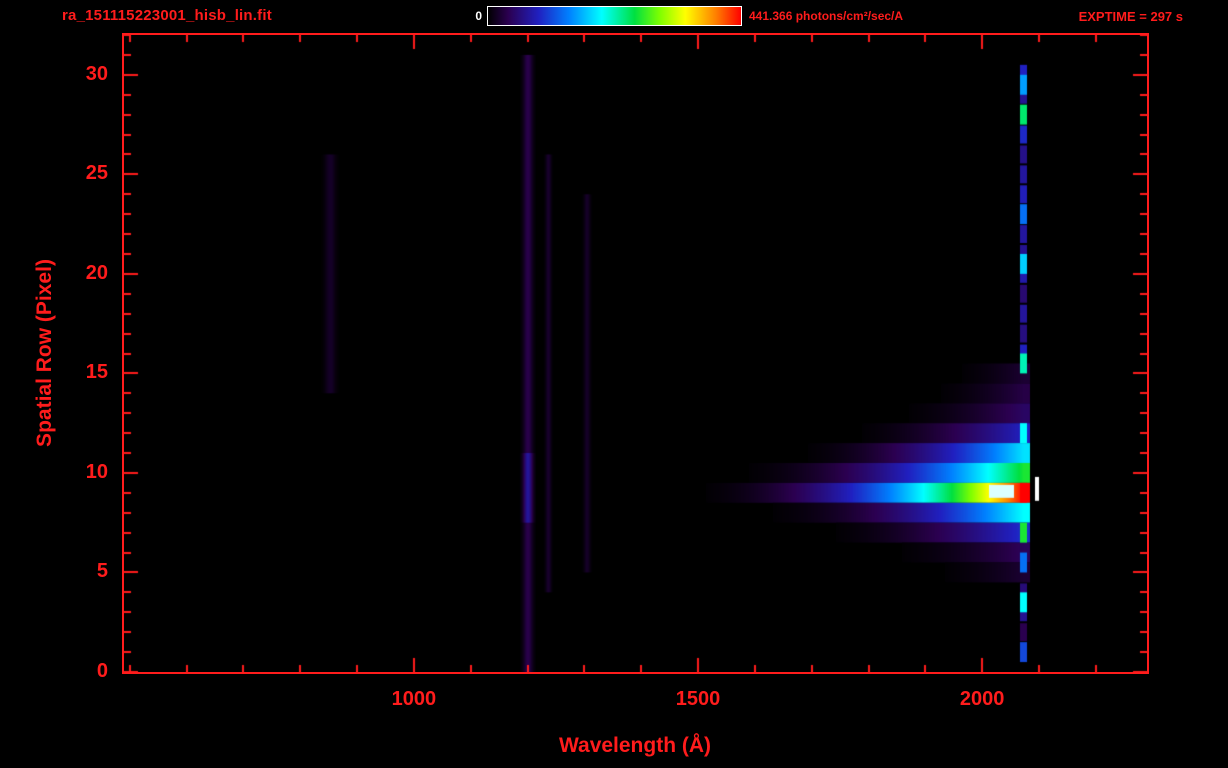  Describe the element at coordinates (102, 571) in the screenshot. I see `y-tick-label: 5` at that location.